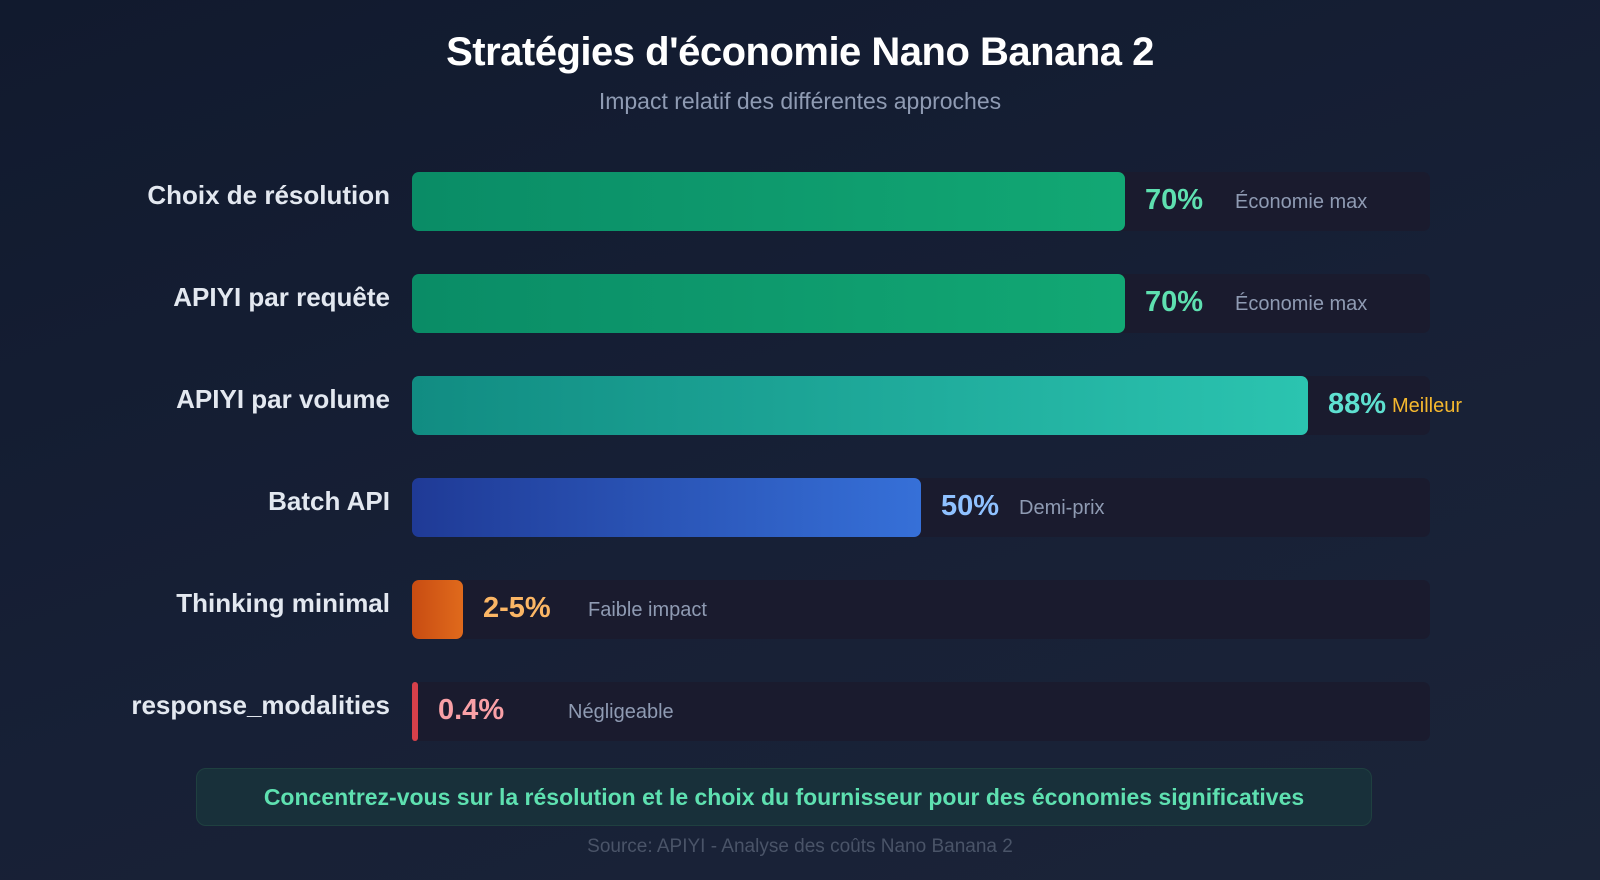  What do you see at coordinates (647, 610) in the screenshot?
I see `annotation-label: Faible impact` at bounding box center [647, 610].